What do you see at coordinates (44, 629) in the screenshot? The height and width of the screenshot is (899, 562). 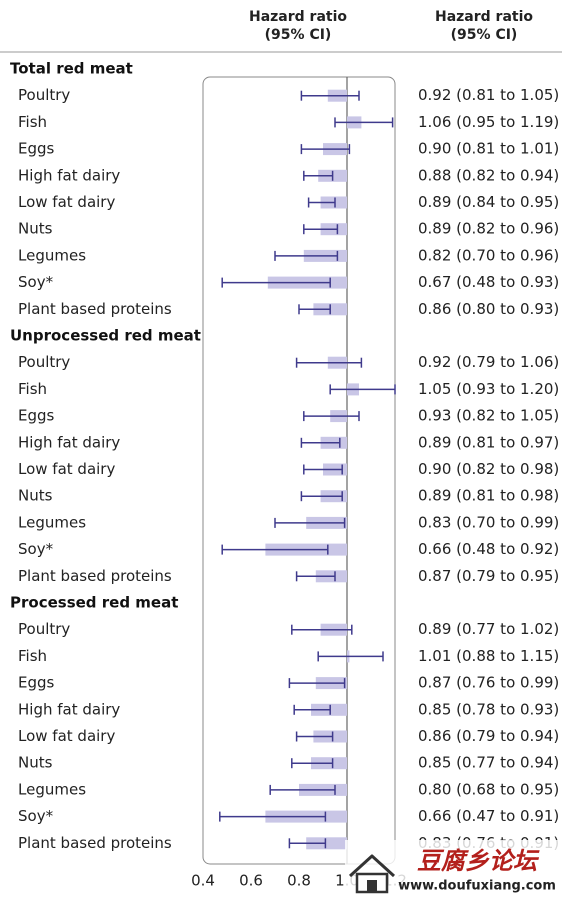 I see `row-label-g2-r0: Poultry` at bounding box center [44, 629].